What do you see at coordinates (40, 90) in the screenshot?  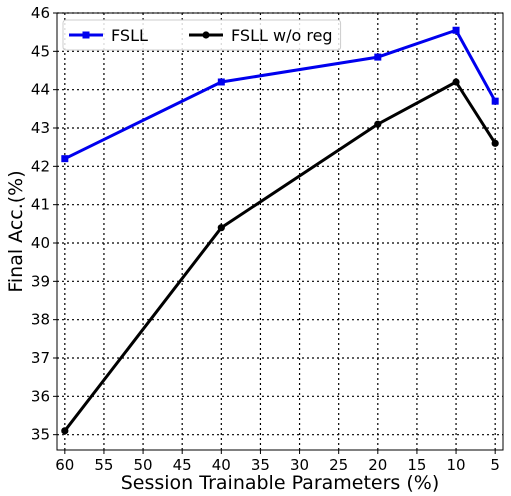 I see `y-tick-label: 44` at bounding box center [40, 90].